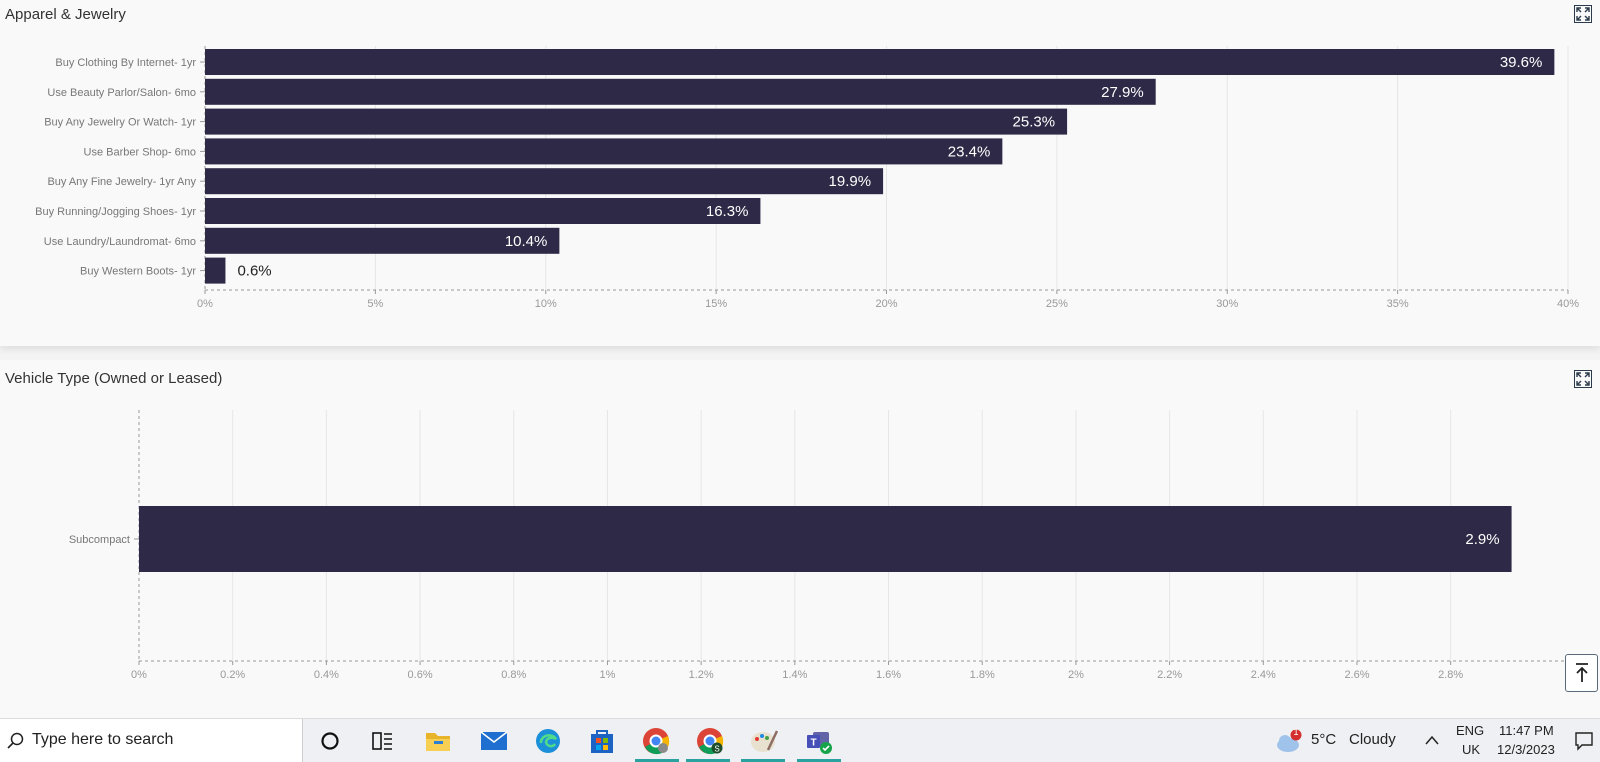 The width and height of the screenshot is (1600, 762). What do you see at coordinates (716, 304) in the screenshot?
I see `x-tick-label: 15%` at bounding box center [716, 304].